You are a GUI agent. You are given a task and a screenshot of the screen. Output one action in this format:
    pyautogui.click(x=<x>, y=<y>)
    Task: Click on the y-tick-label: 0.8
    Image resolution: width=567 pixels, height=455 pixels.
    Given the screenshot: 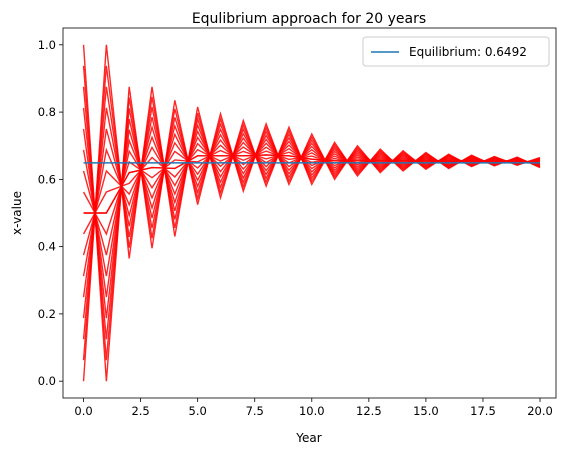 What is the action you would take?
    pyautogui.click(x=47, y=112)
    